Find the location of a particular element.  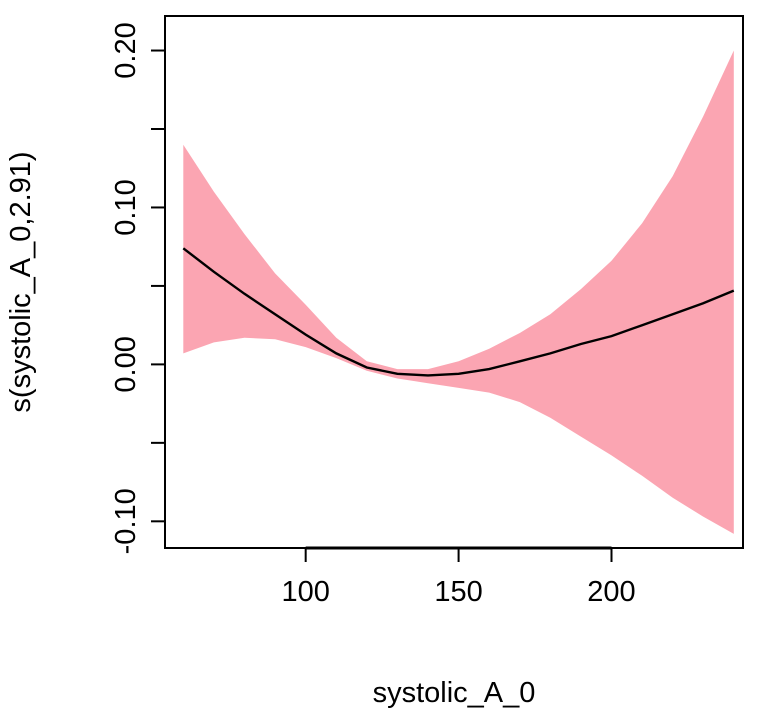

y-axis-title: s(systolic_A_0,2.91) is located at coordinates (21, 281).